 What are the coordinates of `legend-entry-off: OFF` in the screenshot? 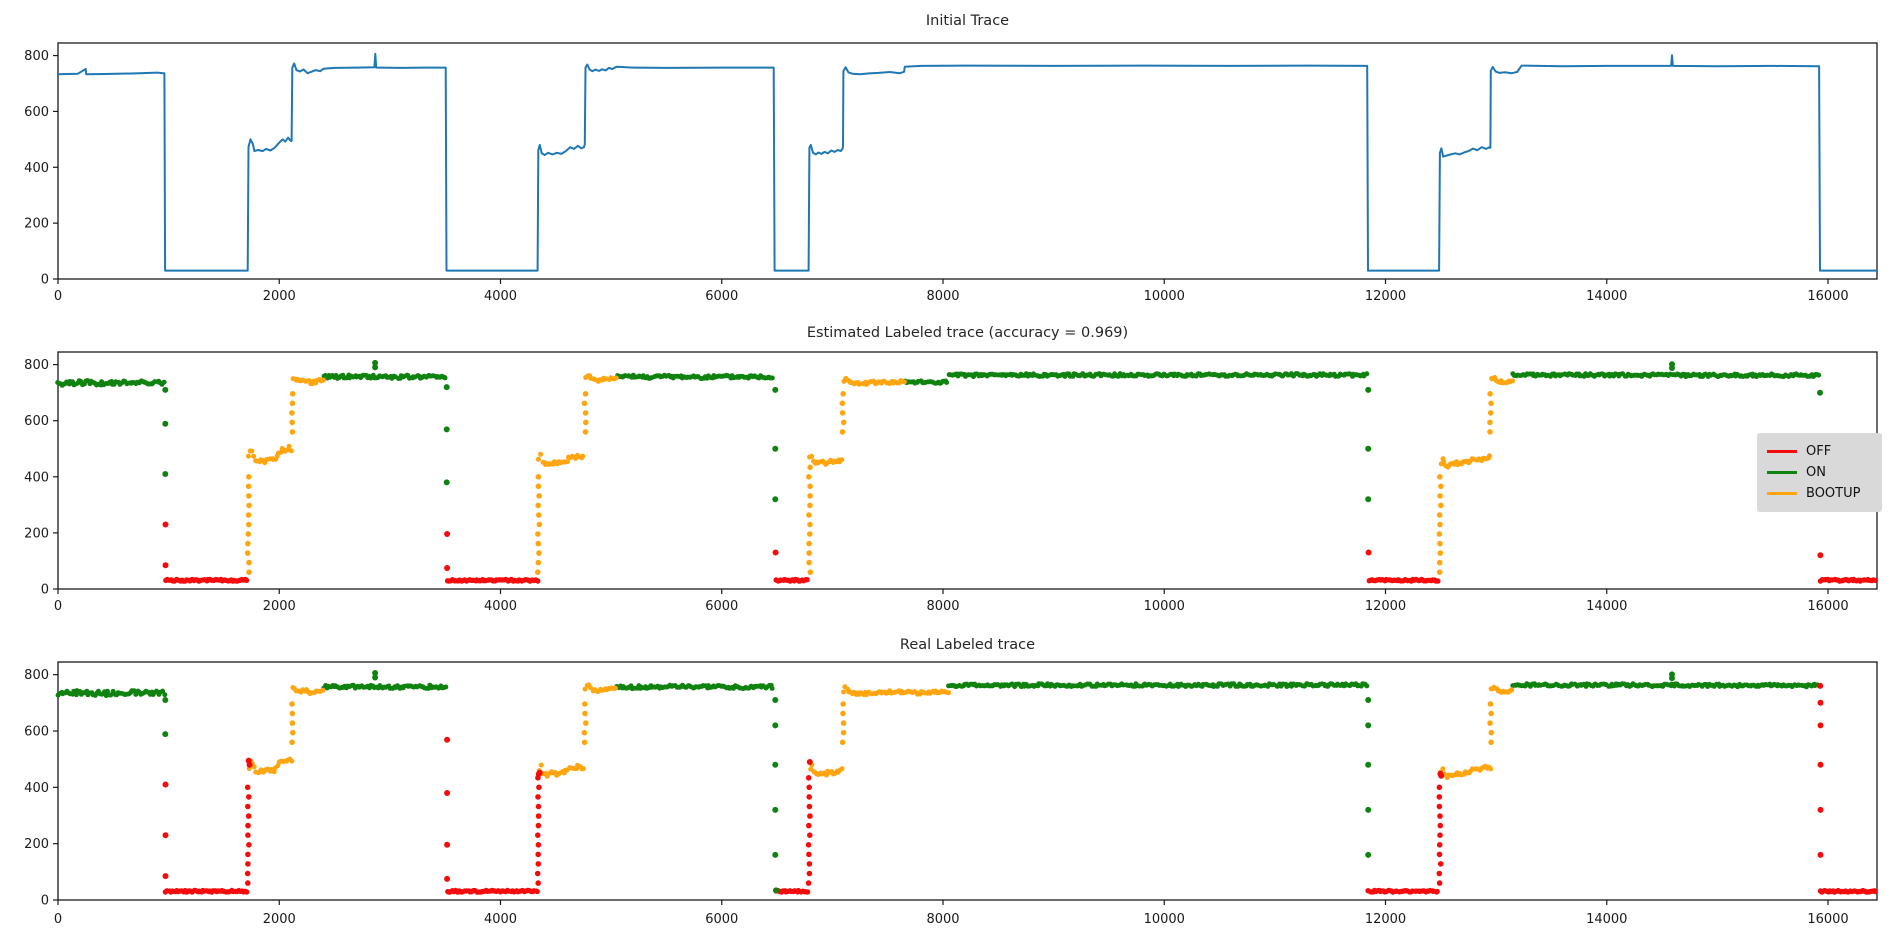 It's located at (1821, 451).